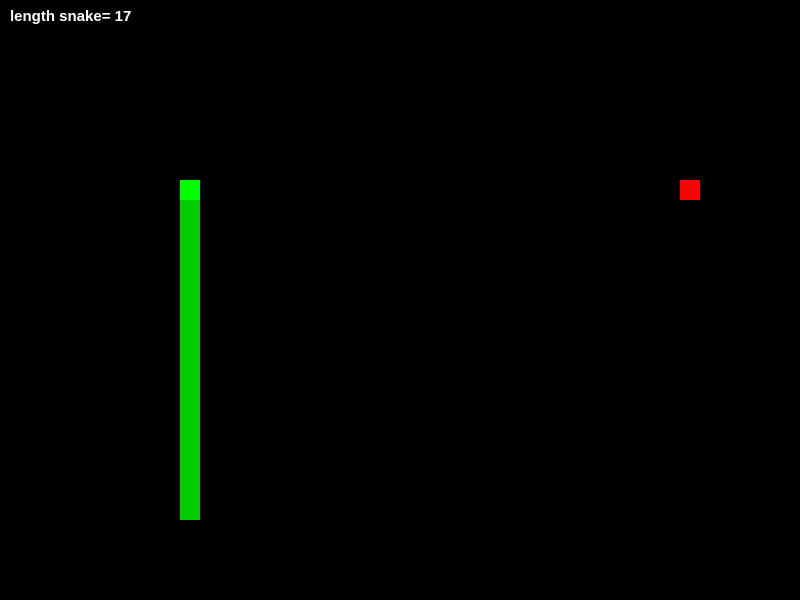 This screenshot has width=800, height=600. I want to click on snake-length-label: length snake= 17, so click(71, 16).